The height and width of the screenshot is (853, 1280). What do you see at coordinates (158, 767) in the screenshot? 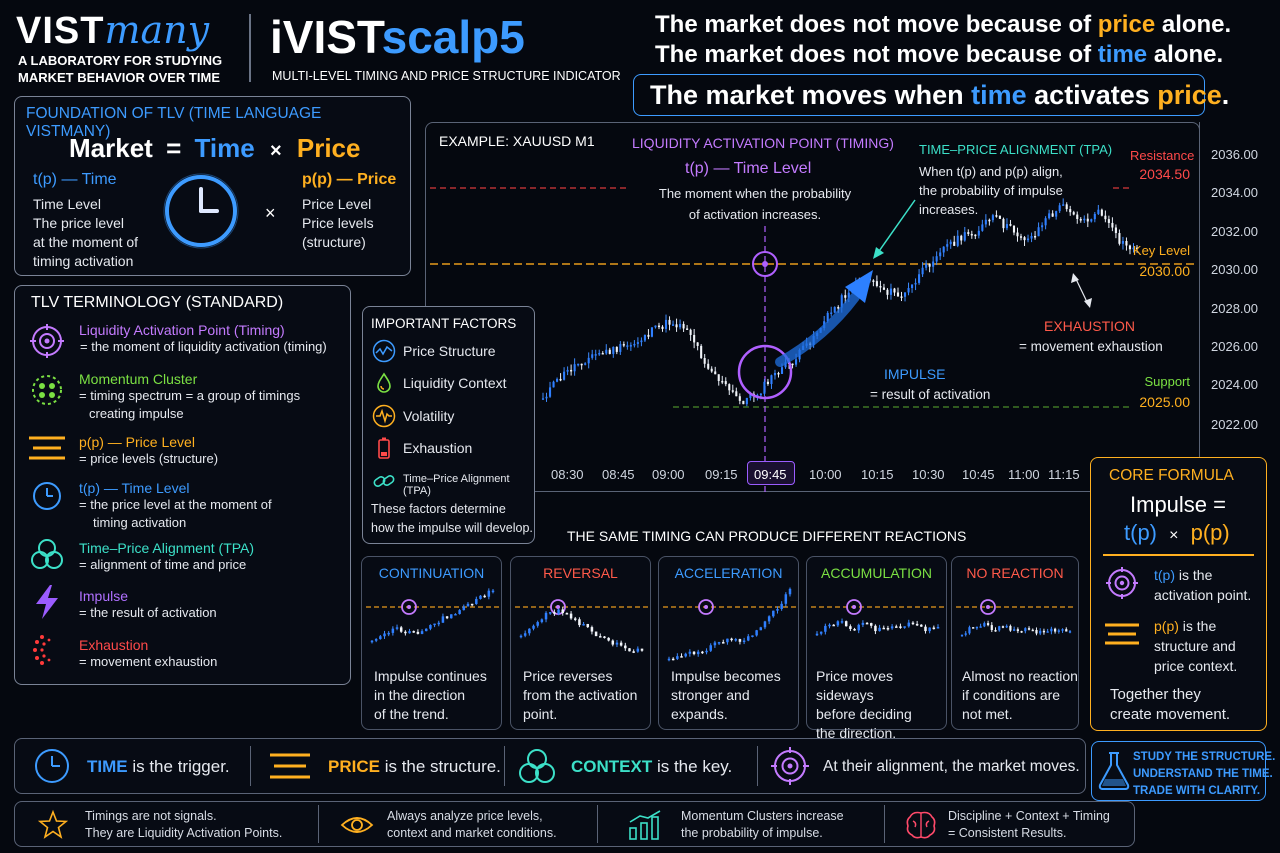
I see `strip-time-text: TIME is the trigger.` at bounding box center [158, 767].